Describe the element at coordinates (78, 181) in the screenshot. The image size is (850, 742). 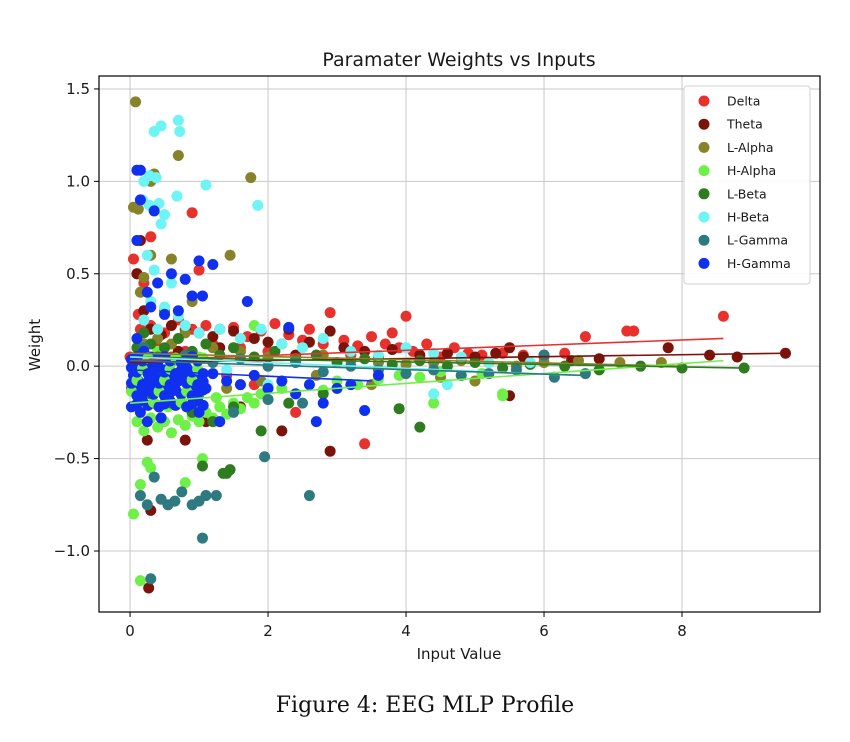
I see `y-tick-label: 1.0` at that location.